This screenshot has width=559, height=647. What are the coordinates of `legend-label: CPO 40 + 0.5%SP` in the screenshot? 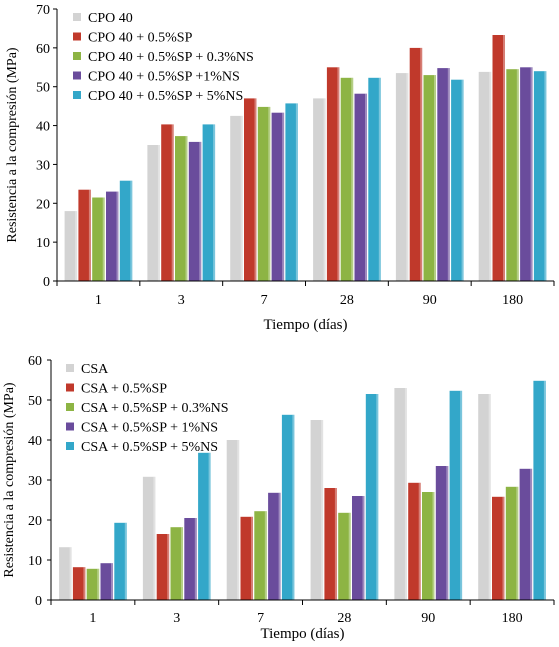 It's located at (140, 38).